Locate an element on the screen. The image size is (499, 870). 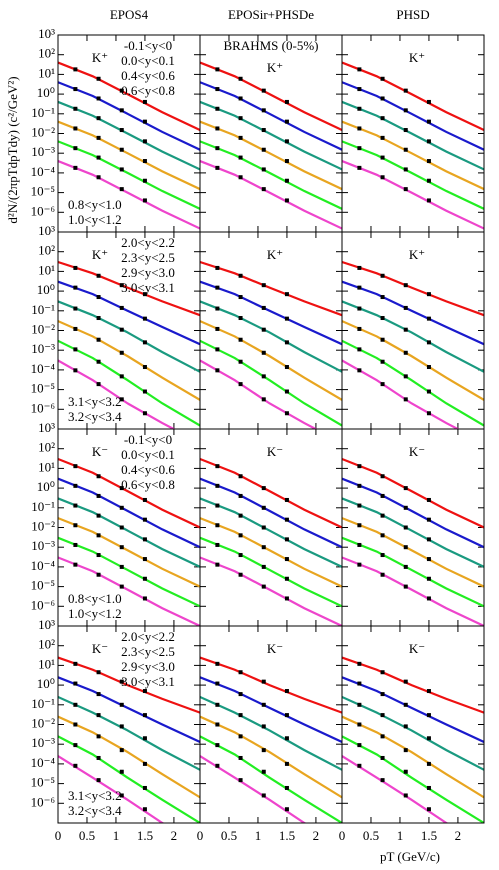
legend-label: 2.0<y<2.2 is located at coordinates (148, 636).